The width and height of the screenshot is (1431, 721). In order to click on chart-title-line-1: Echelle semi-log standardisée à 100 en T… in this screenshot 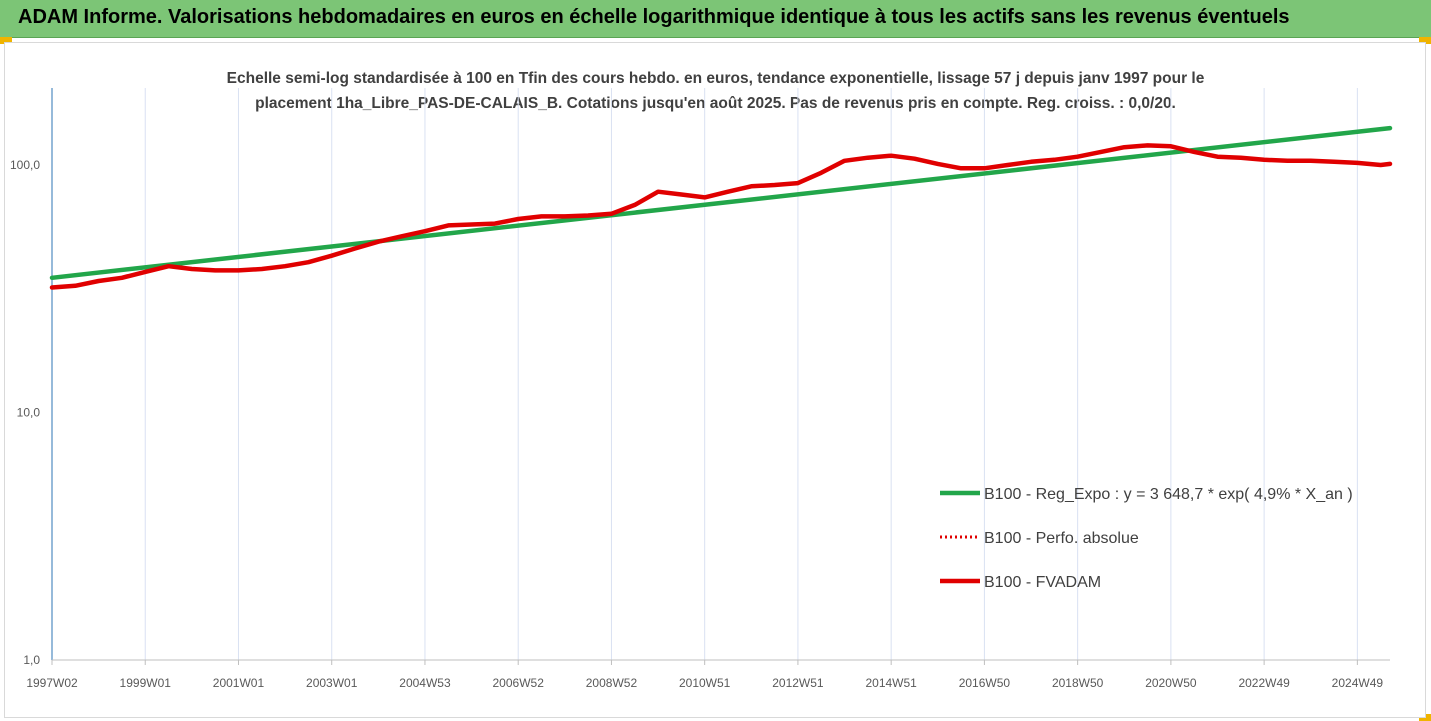, I will do `click(715, 78)`.